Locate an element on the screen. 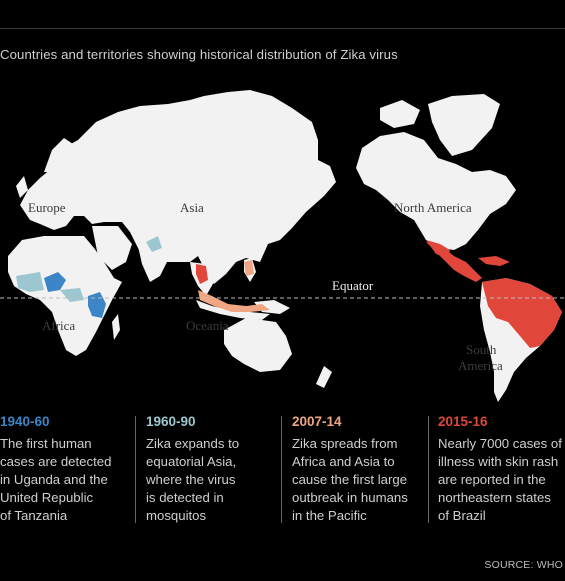 The width and height of the screenshot is (565, 581). australia is located at coordinates (258, 345).